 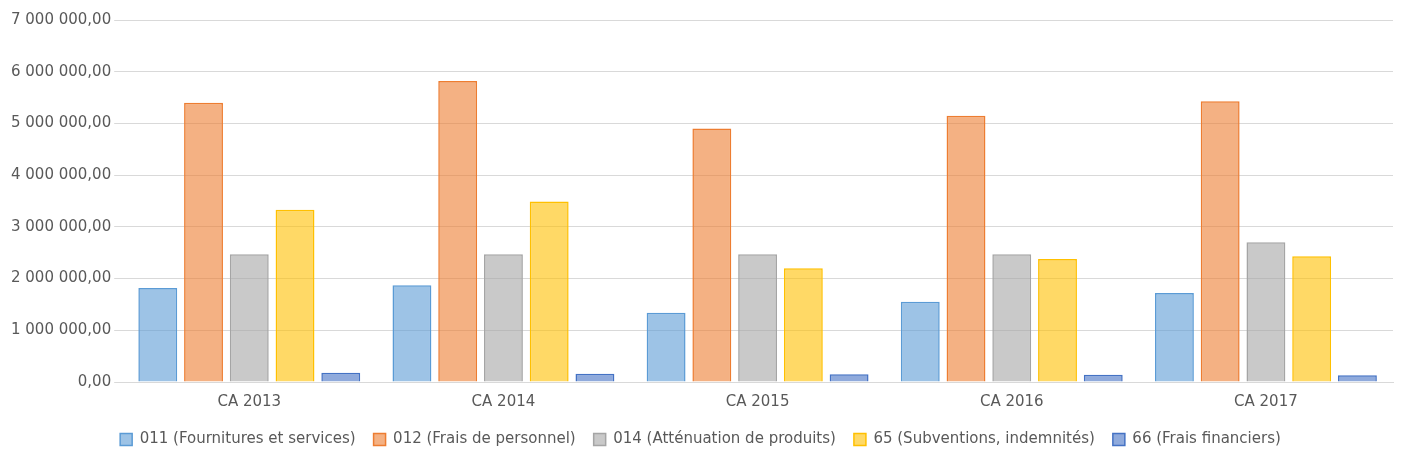 I want to click on y-tick-label: 7 000 000,00, so click(x=61, y=18).